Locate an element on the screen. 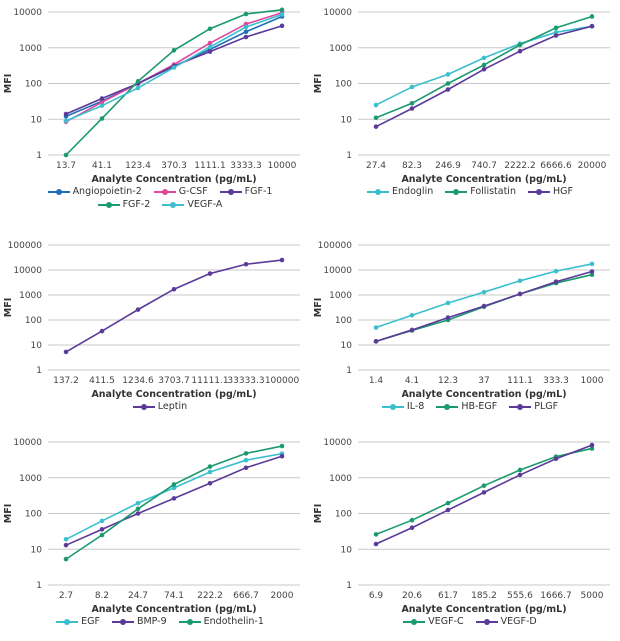 The image size is (620, 641). x-tick-label: 12.3 is located at coordinates (448, 381).